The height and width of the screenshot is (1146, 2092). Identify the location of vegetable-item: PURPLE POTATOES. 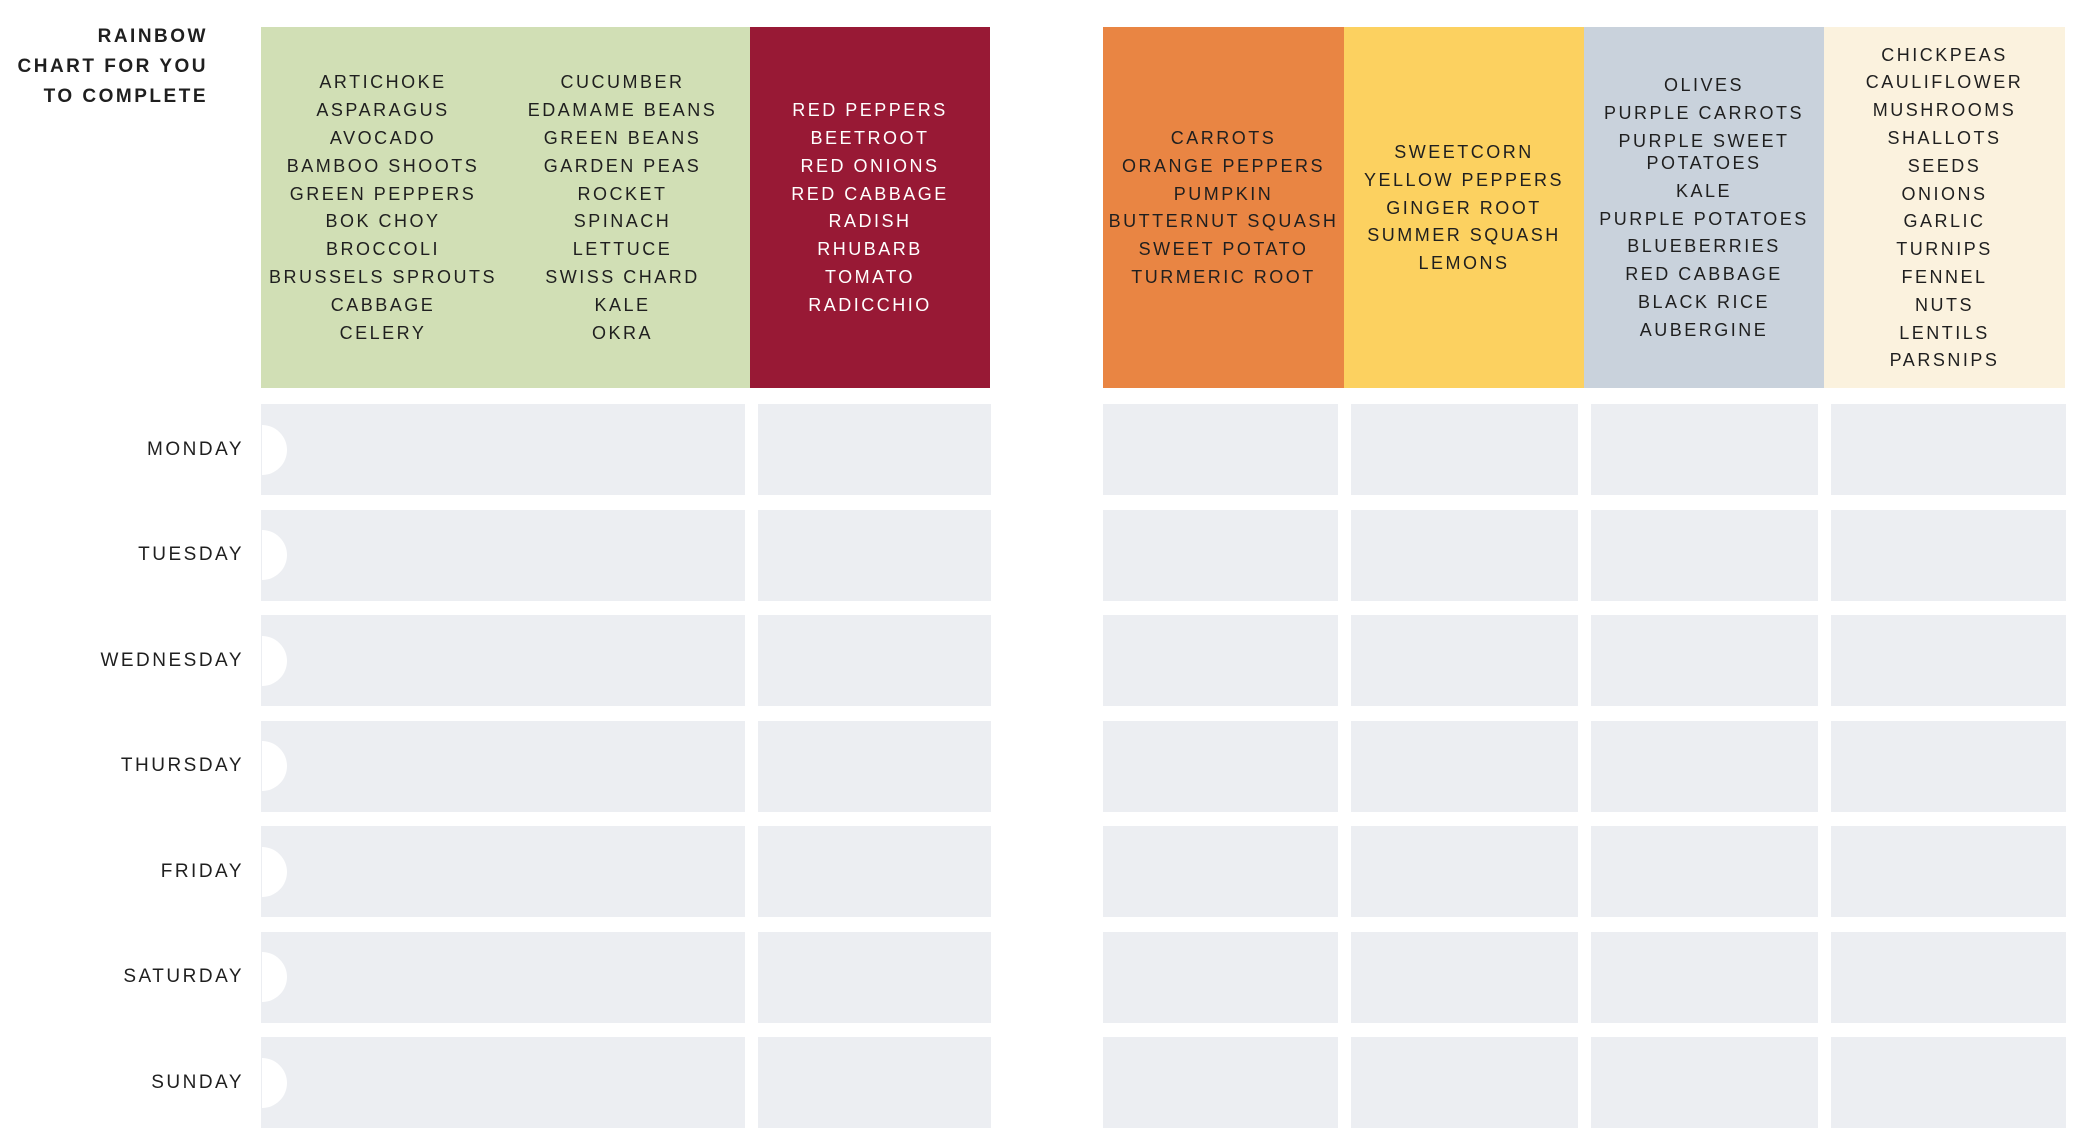
(1704, 218).